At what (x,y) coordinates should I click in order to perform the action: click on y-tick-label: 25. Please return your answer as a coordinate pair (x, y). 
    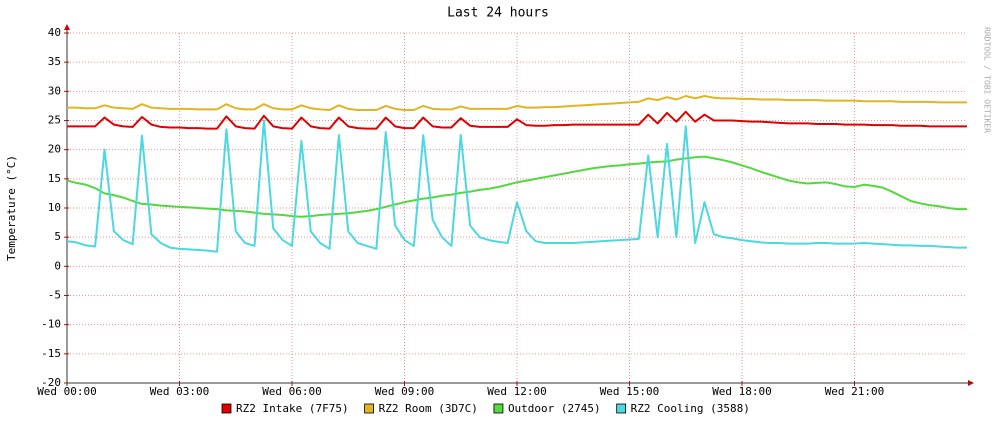
    Looking at the image, I should click on (54, 120).